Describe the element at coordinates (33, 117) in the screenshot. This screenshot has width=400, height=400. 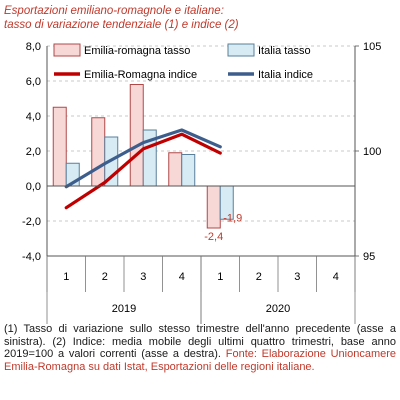
I see `y-left-tick-label: 4,0` at that location.